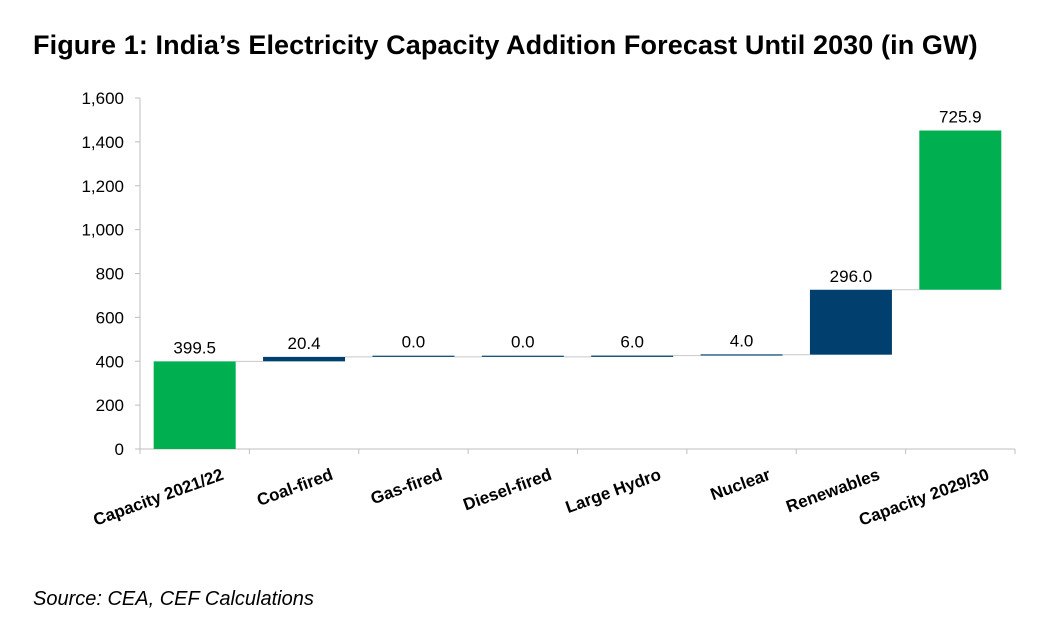 Image resolution: width=1050 pixels, height=637 pixels. I want to click on data-label: 296.0, so click(851, 276).